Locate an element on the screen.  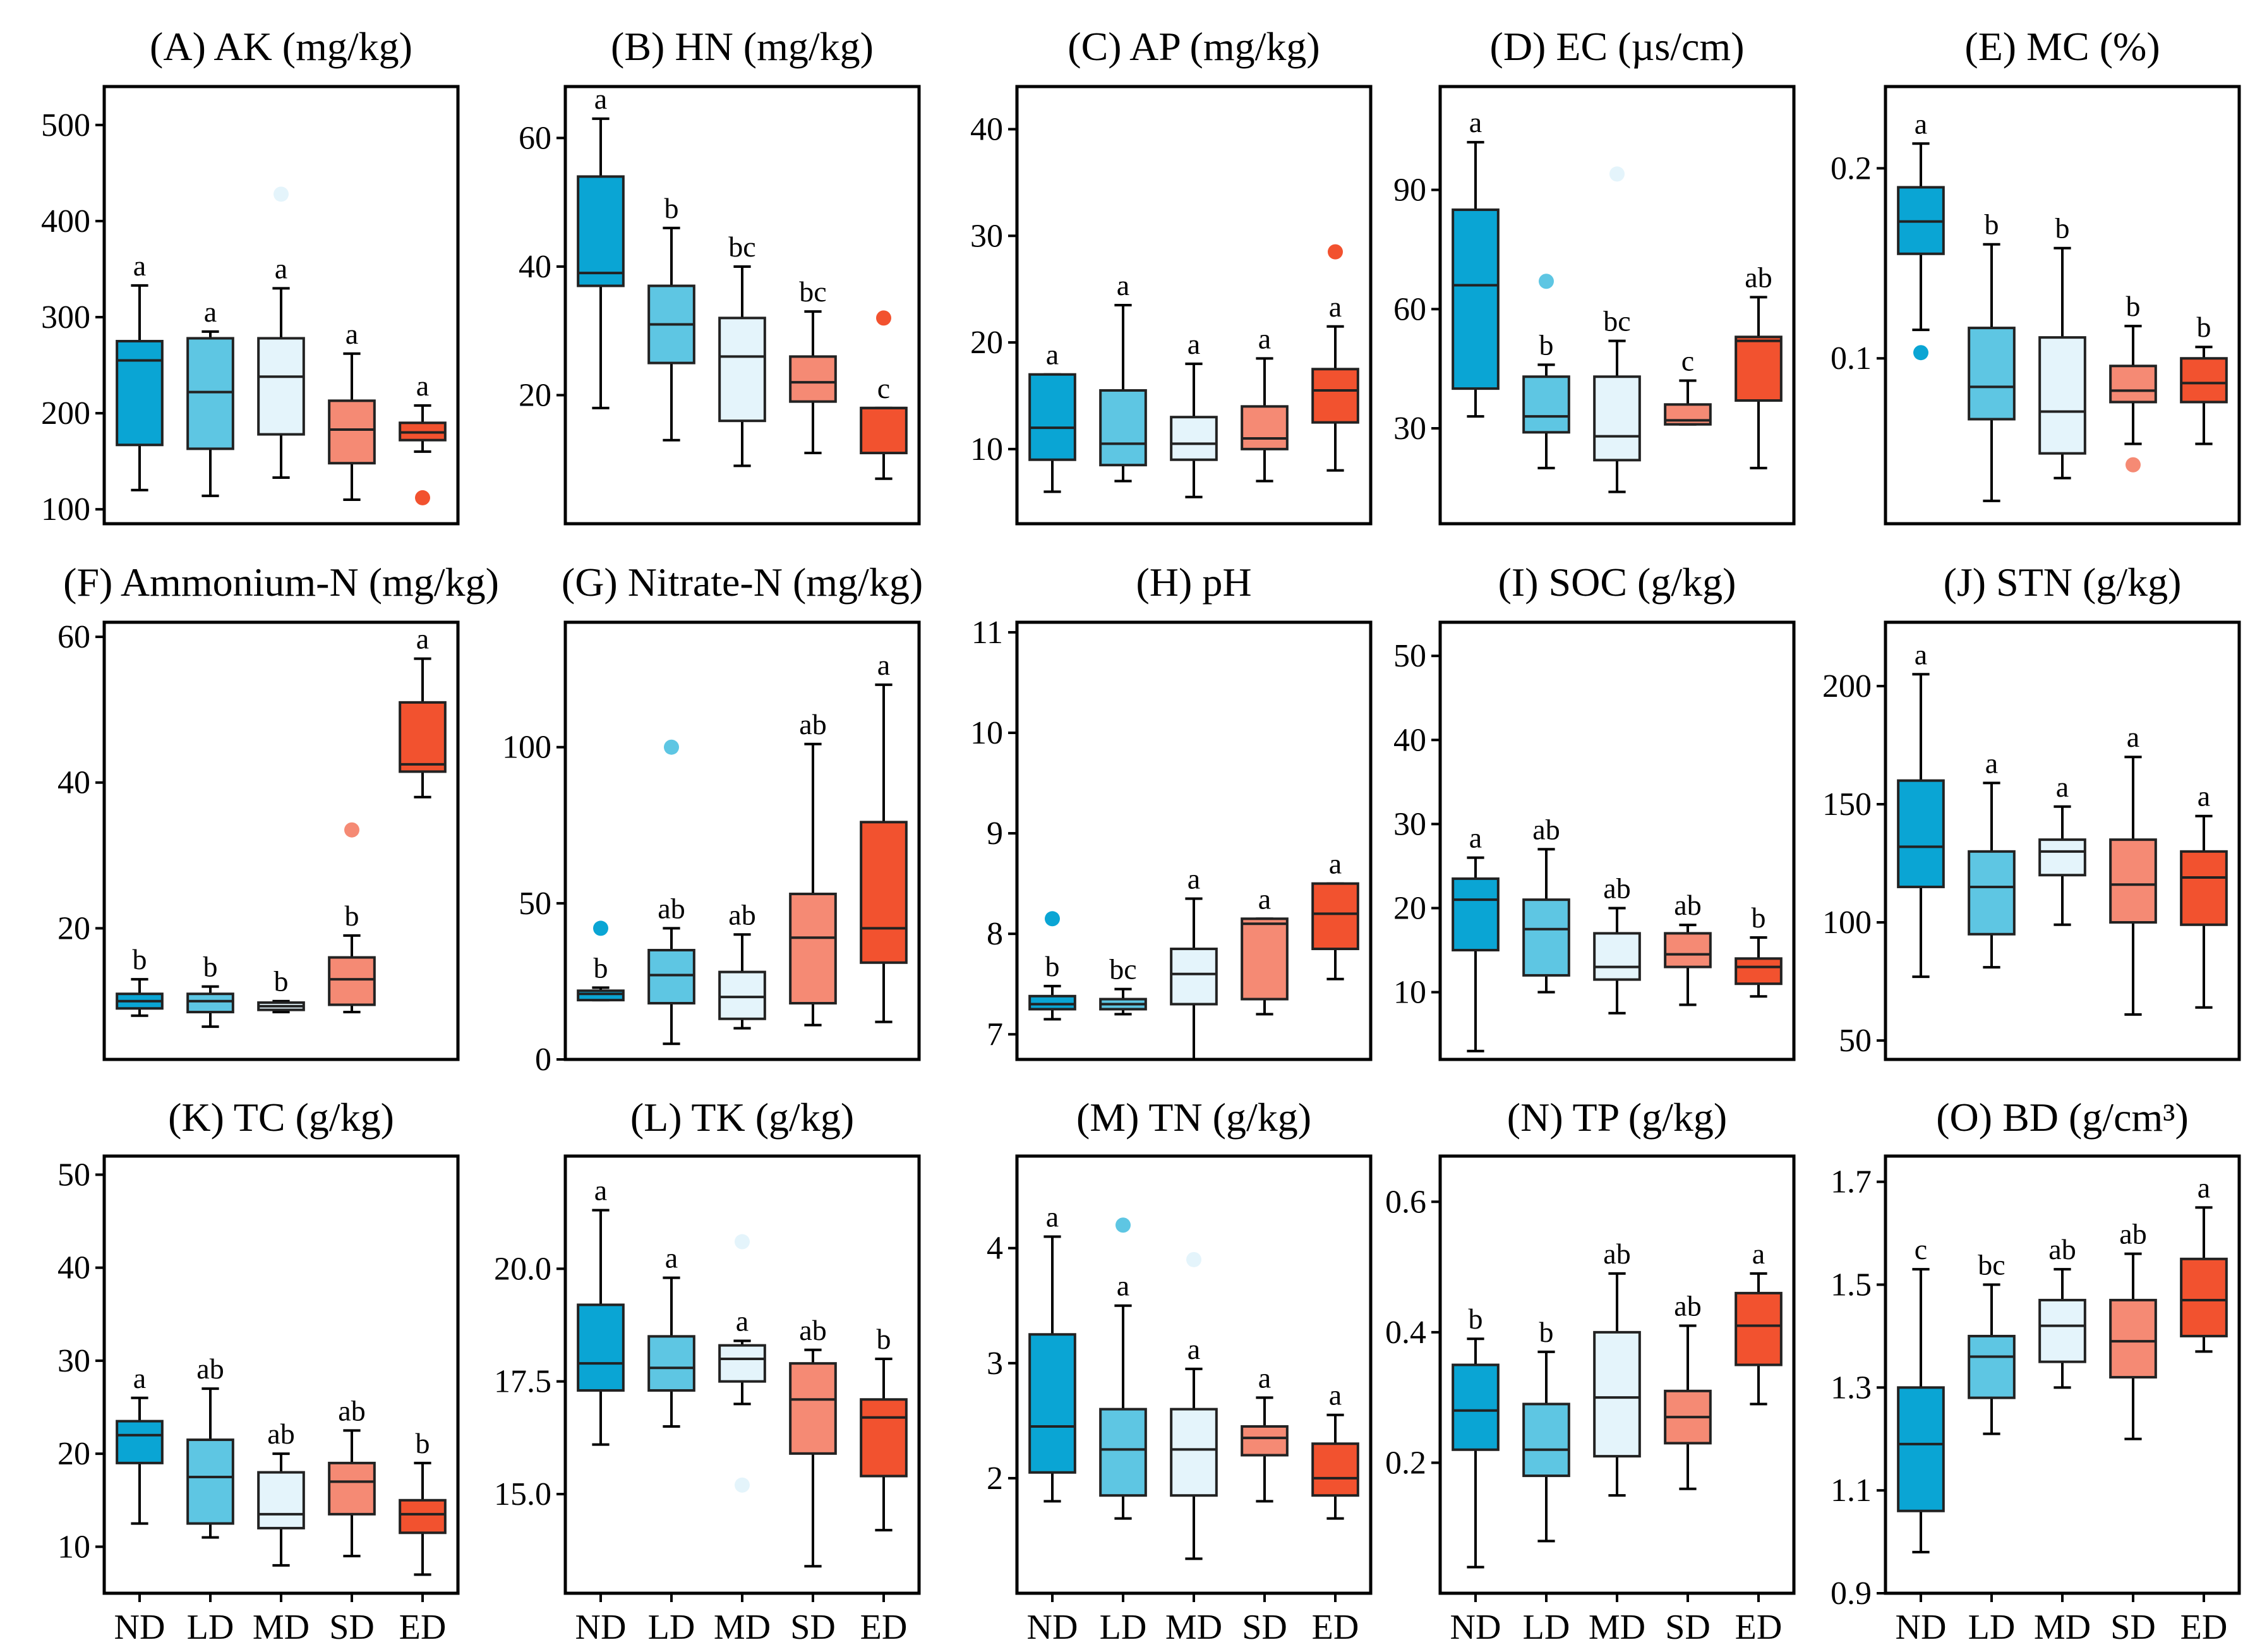
panel-6: (G) Nitrate-N (mg/kg) 0 50 100 b ab ab ab a is located at coordinates (712, 819).